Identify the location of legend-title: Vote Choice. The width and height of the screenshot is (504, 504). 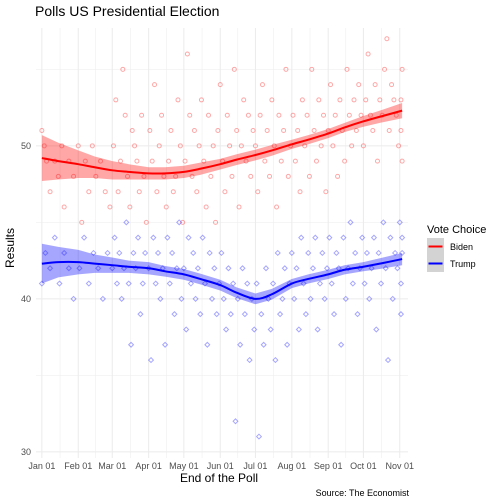
(456, 230).